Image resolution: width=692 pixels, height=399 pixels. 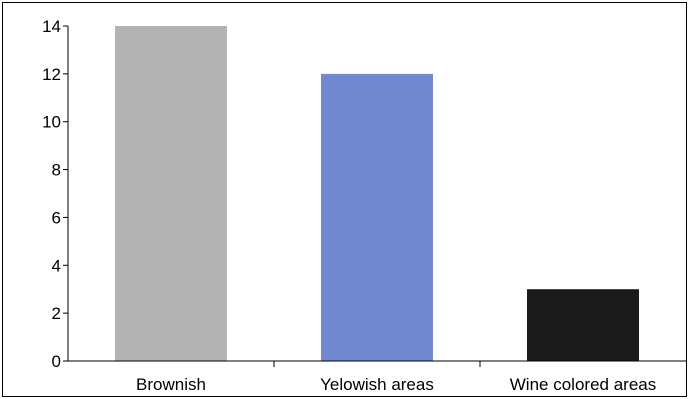 What do you see at coordinates (171, 193) in the screenshot?
I see `bar-brownish` at bounding box center [171, 193].